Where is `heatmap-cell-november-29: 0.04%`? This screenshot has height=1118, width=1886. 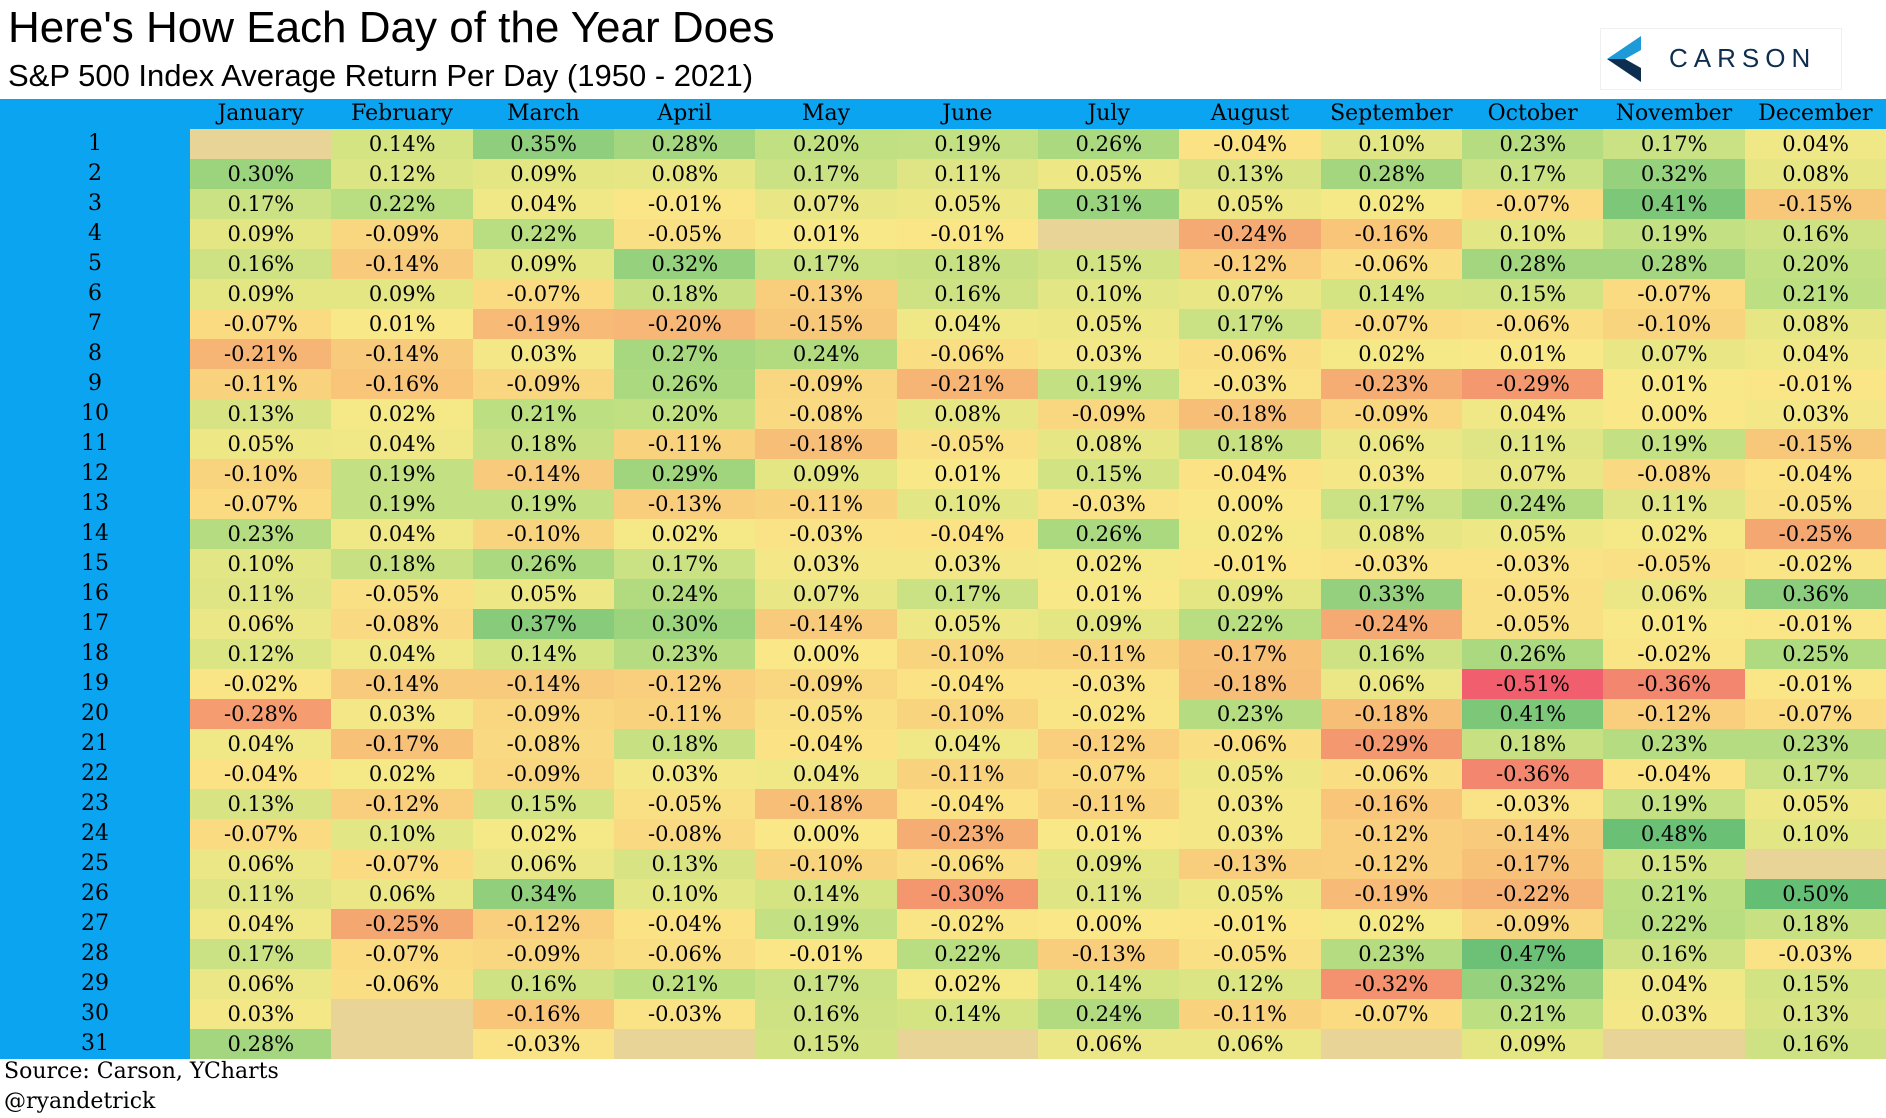 heatmap-cell-november-29: 0.04% is located at coordinates (1674, 984).